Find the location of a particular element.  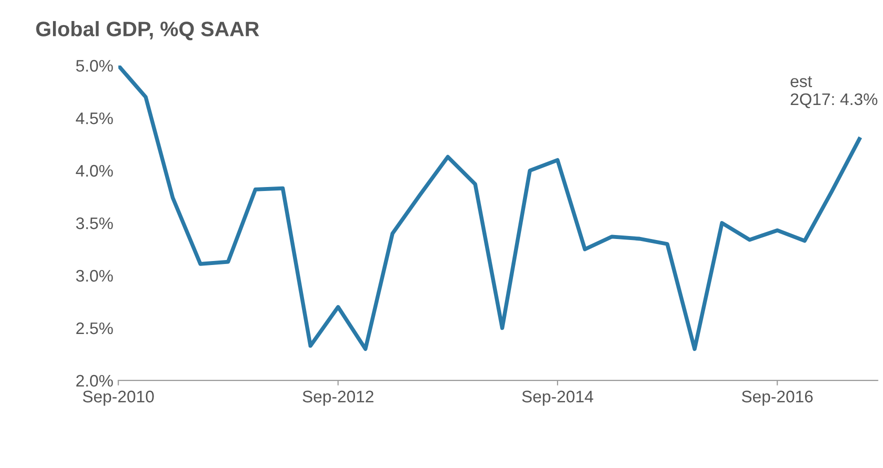

y-tick-label: 2.5% is located at coordinates (94, 328).